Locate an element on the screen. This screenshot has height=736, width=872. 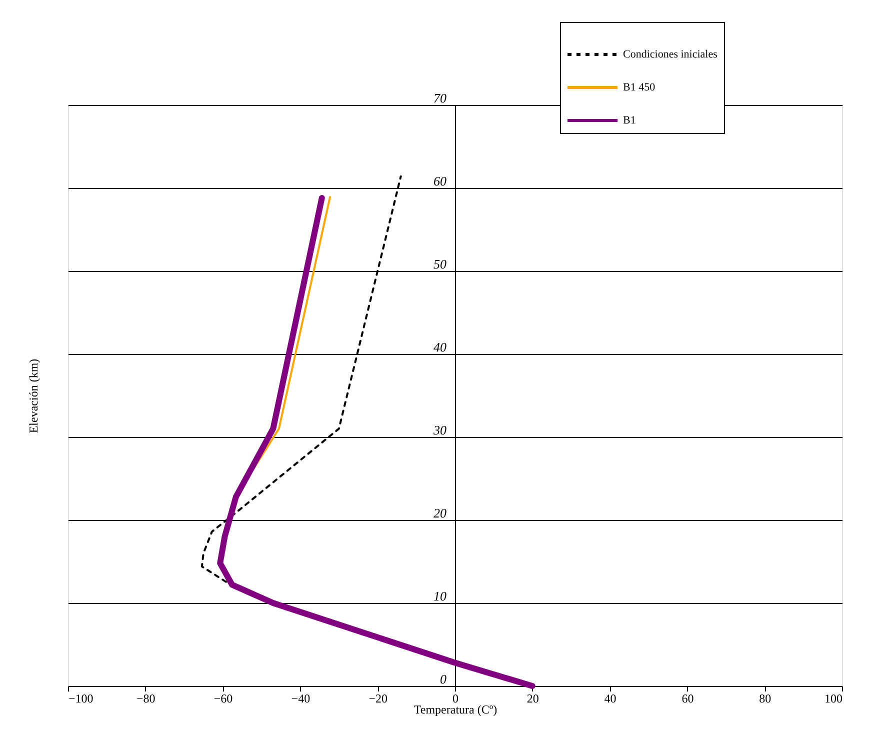
x-tick-label: 60 is located at coordinates (688, 699).